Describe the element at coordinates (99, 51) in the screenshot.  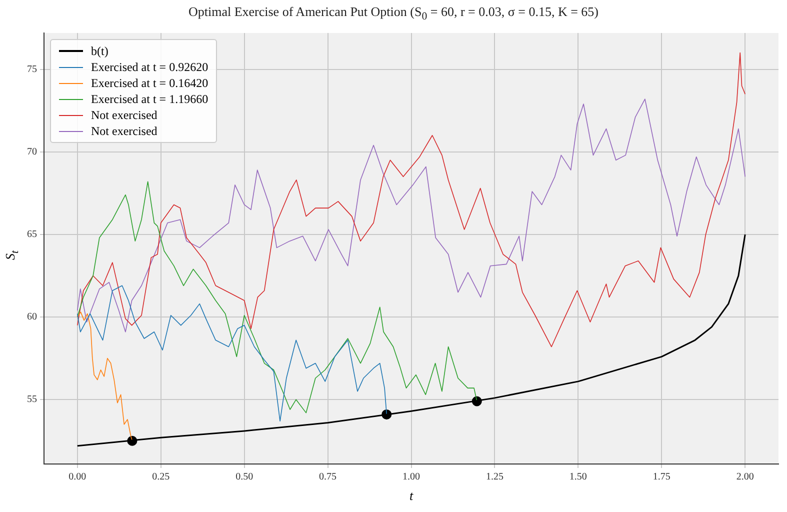
I see `legend-label: b(t)` at that location.